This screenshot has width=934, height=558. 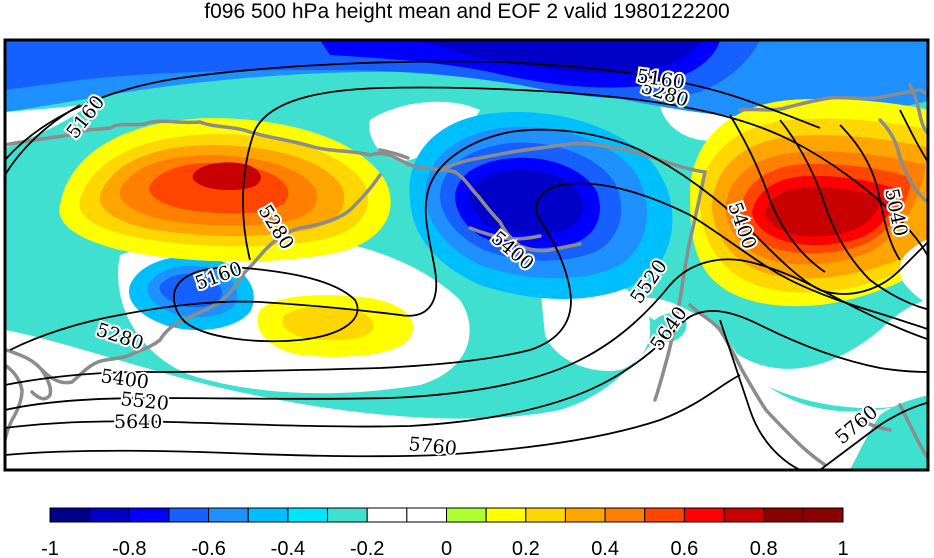 I want to click on coast-siberia-east, so click(x=487, y=209).